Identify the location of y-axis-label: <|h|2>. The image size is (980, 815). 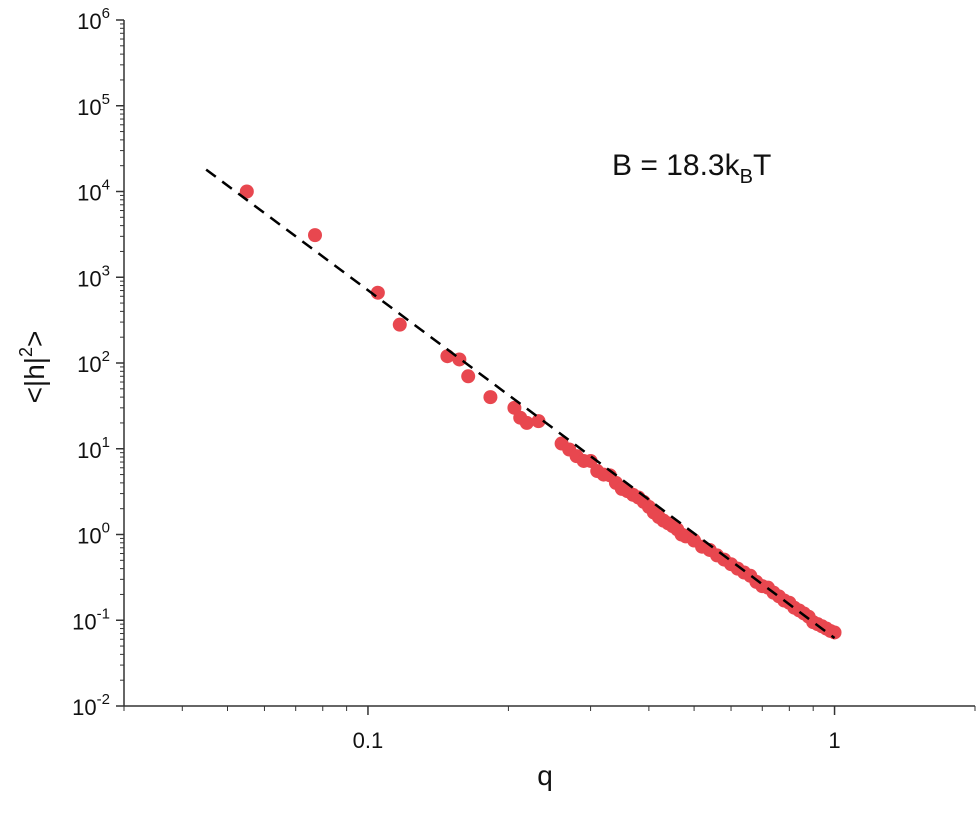
(33, 367).